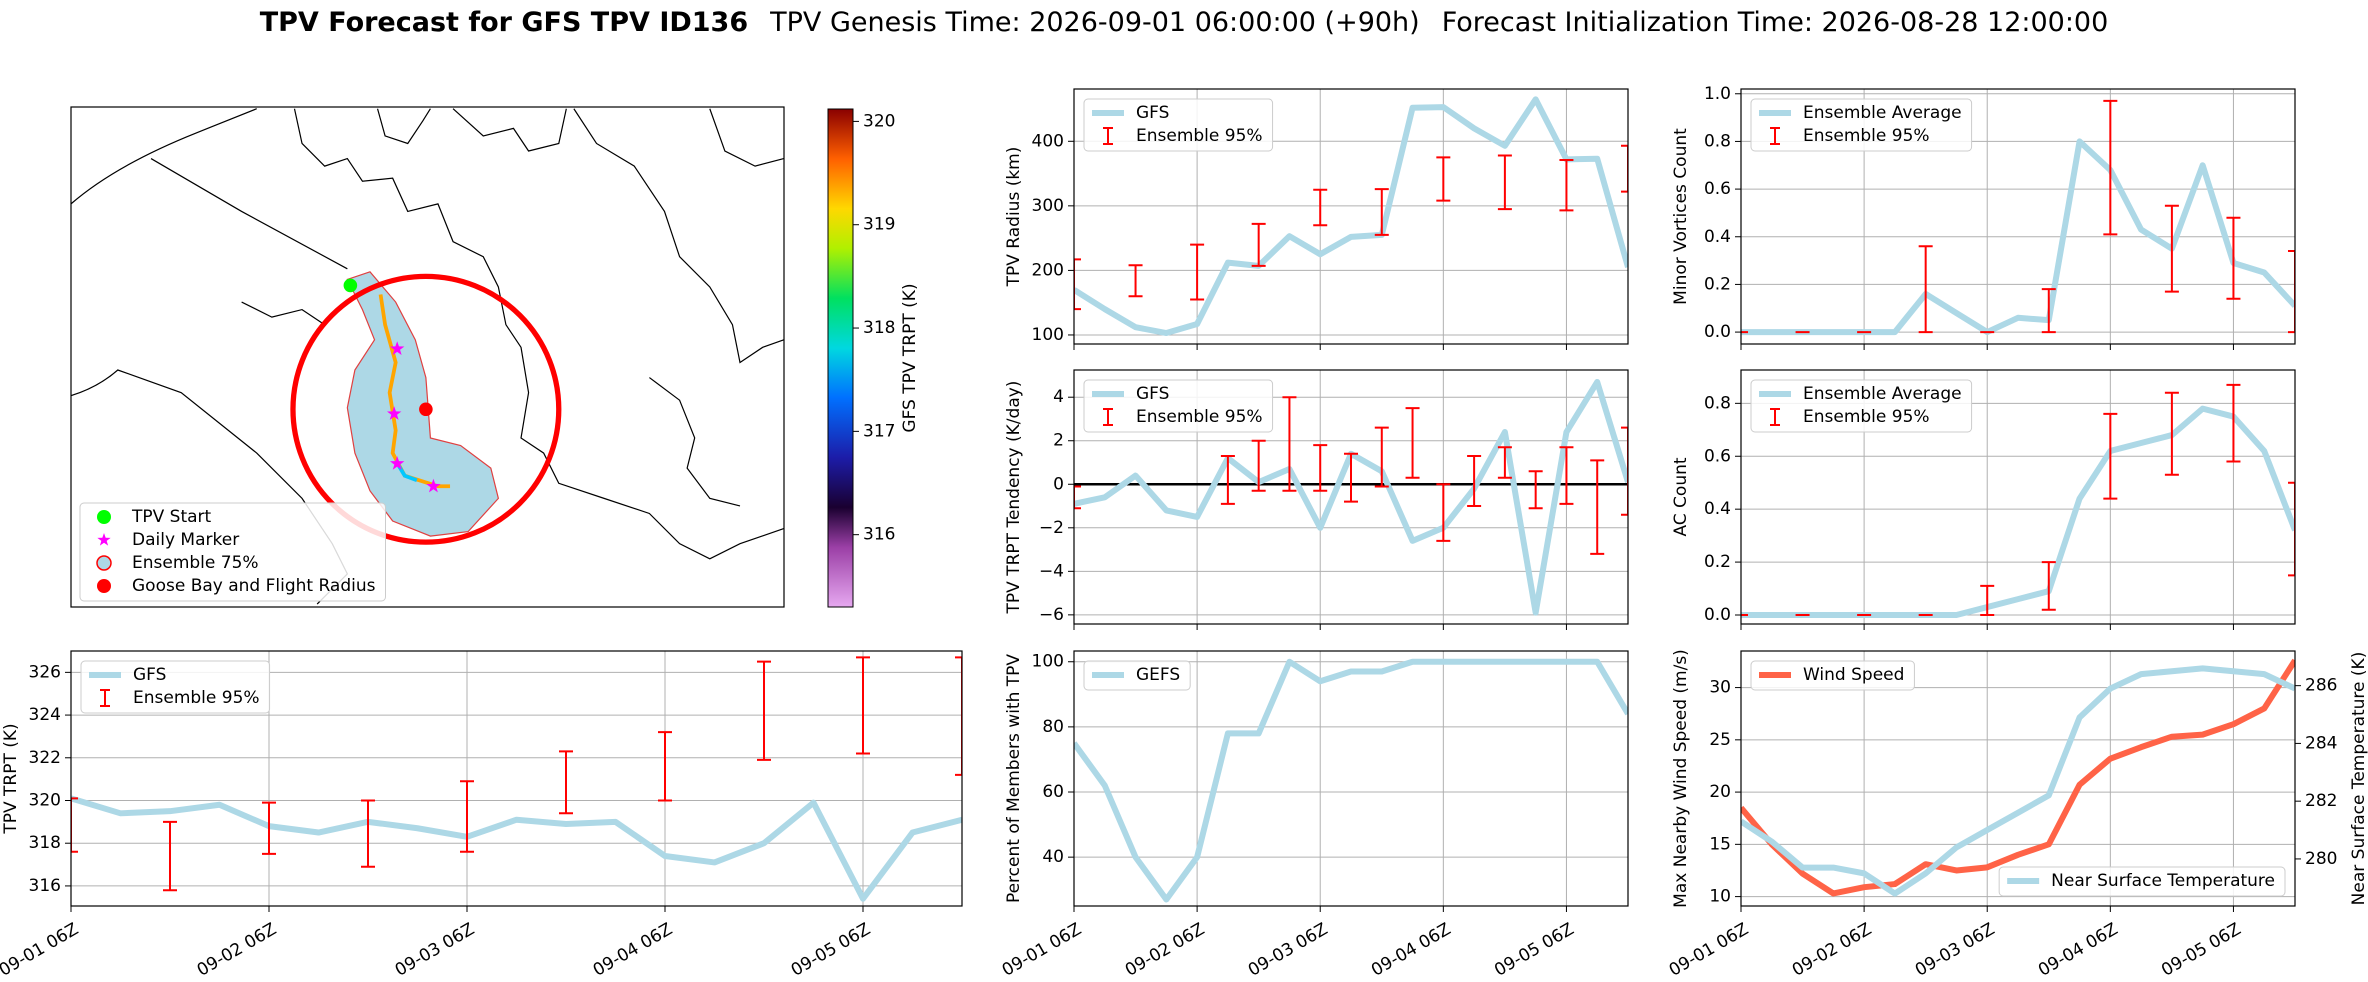 The width and height of the screenshot is (2368, 982). What do you see at coordinates (879, 225) in the screenshot?
I see `colorbar-tick-label: 319` at bounding box center [879, 225].